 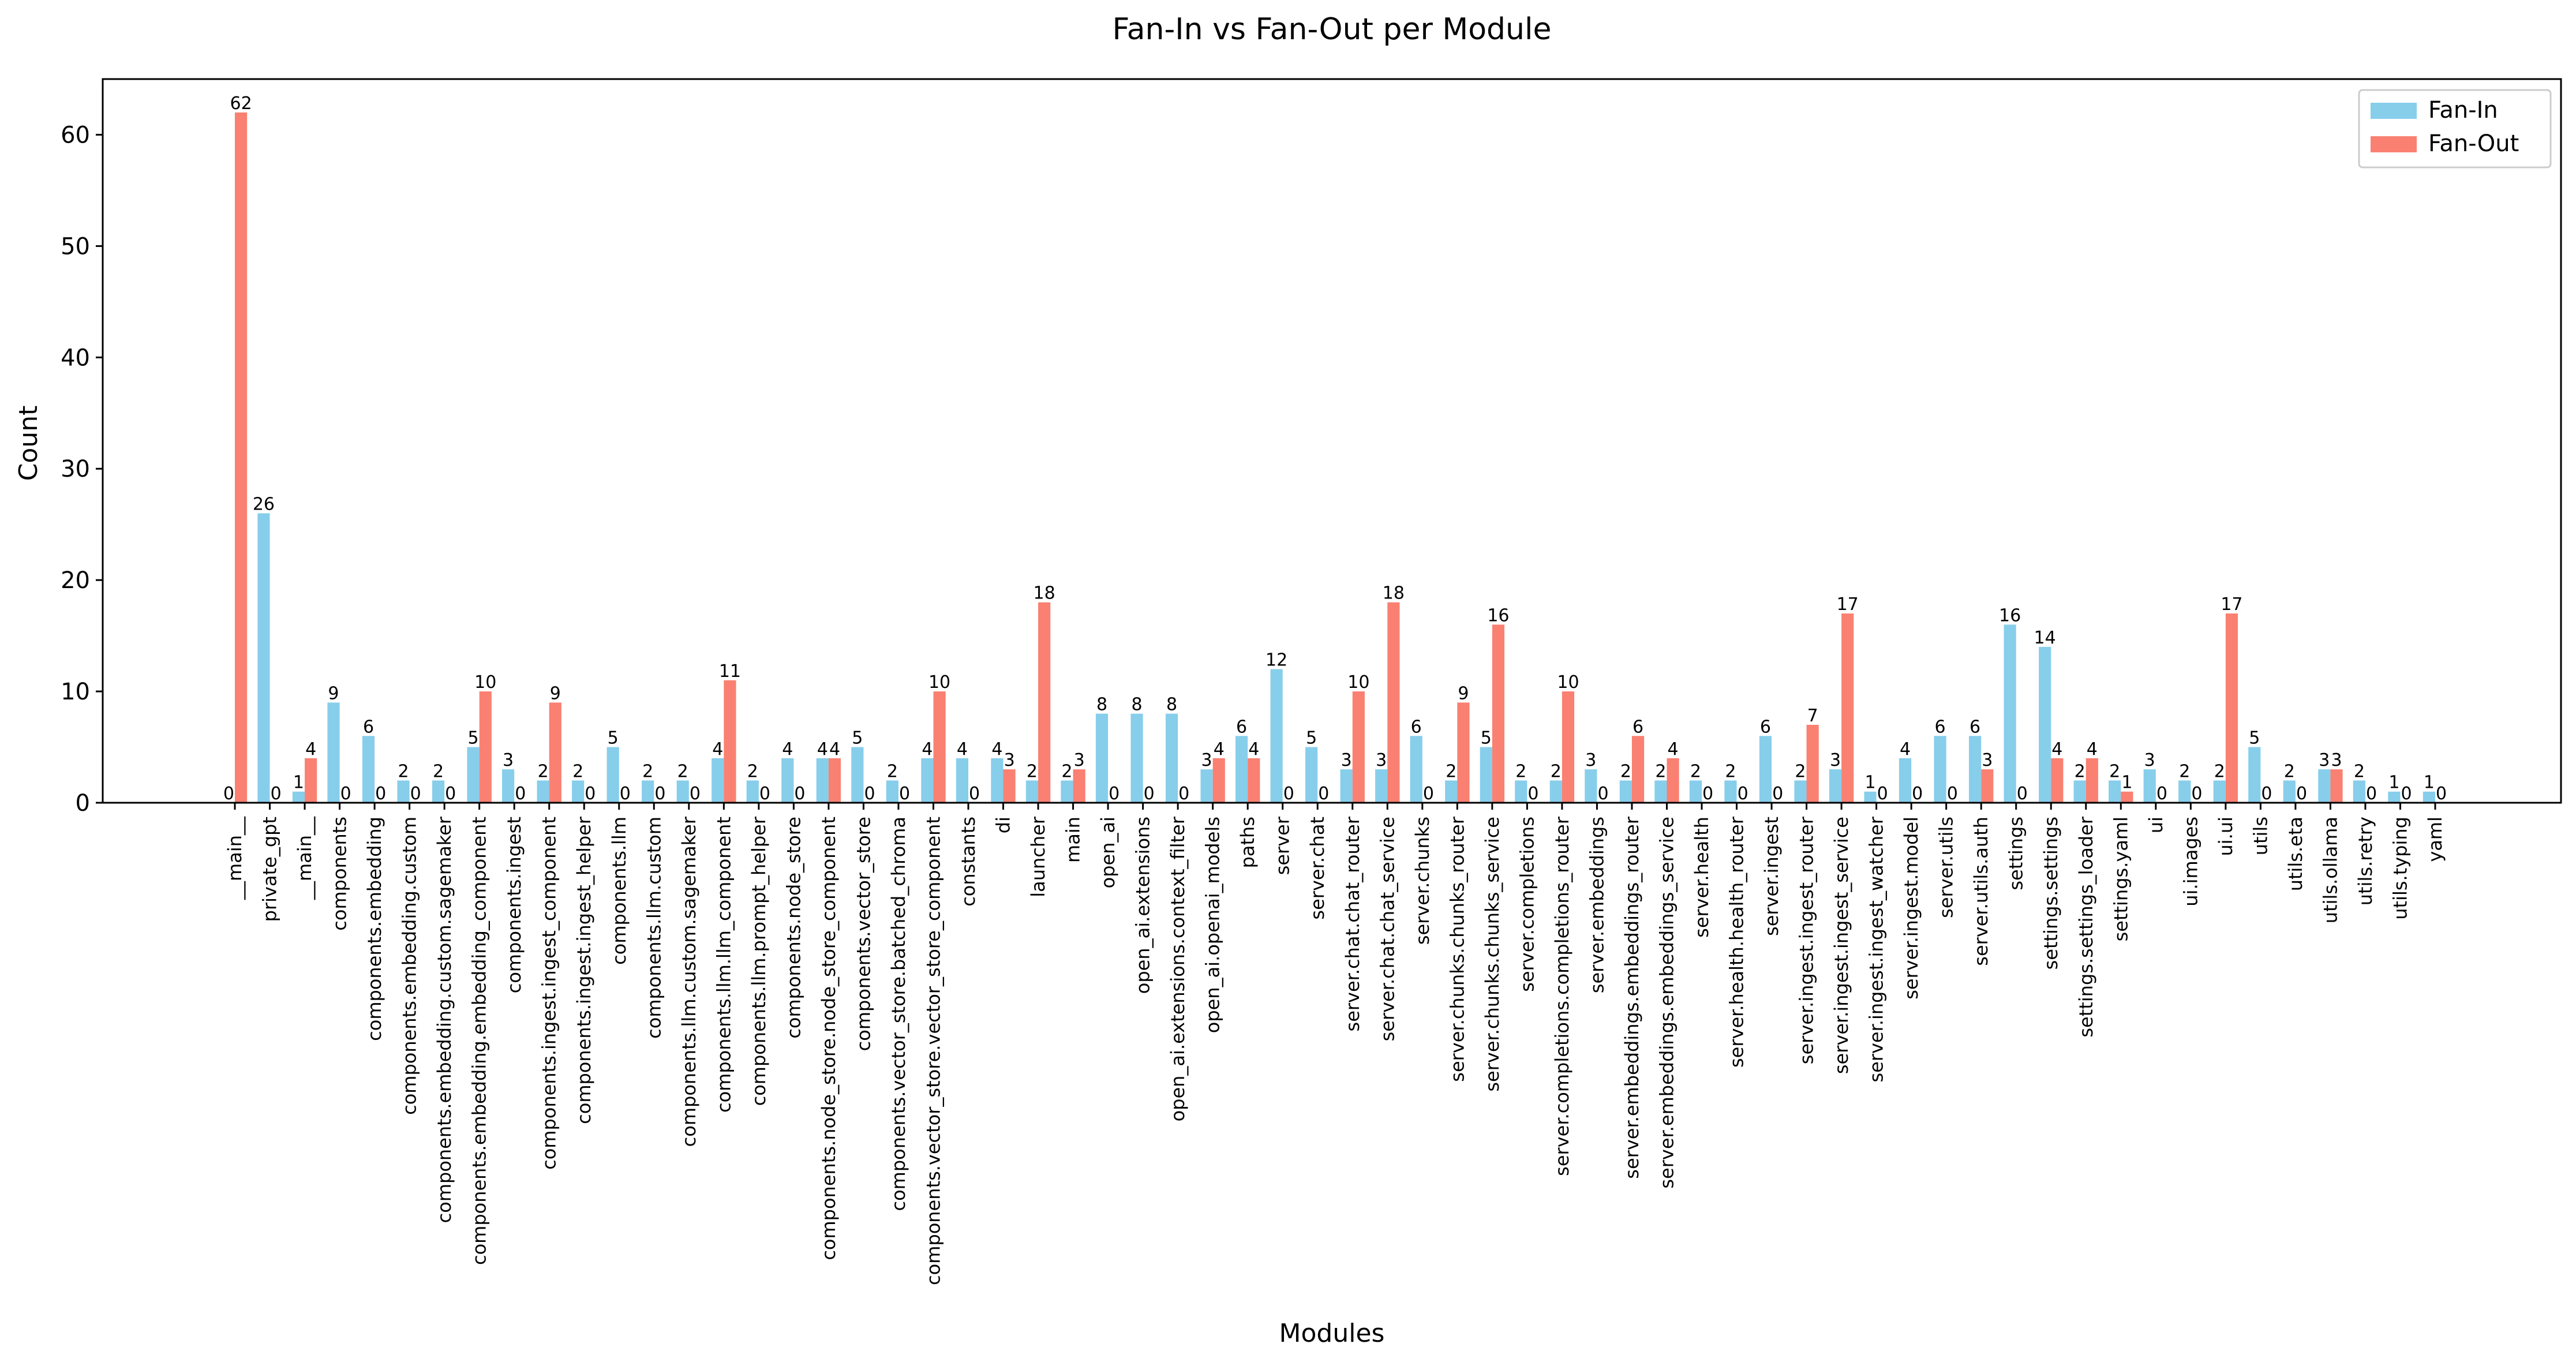 I want to click on value-label-fan-in-59: 2, so click(x=2289, y=771).